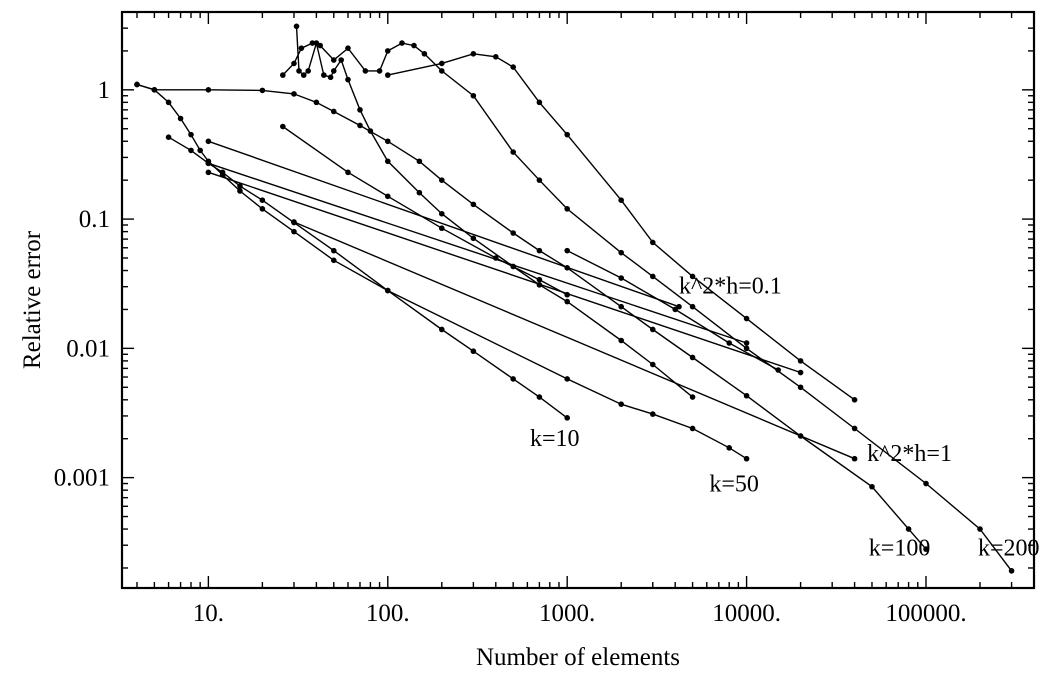 The height and width of the screenshot is (675, 1047). What do you see at coordinates (909, 454) in the screenshot?
I see `annotation-label: k^2*h=1` at bounding box center [909, 454].